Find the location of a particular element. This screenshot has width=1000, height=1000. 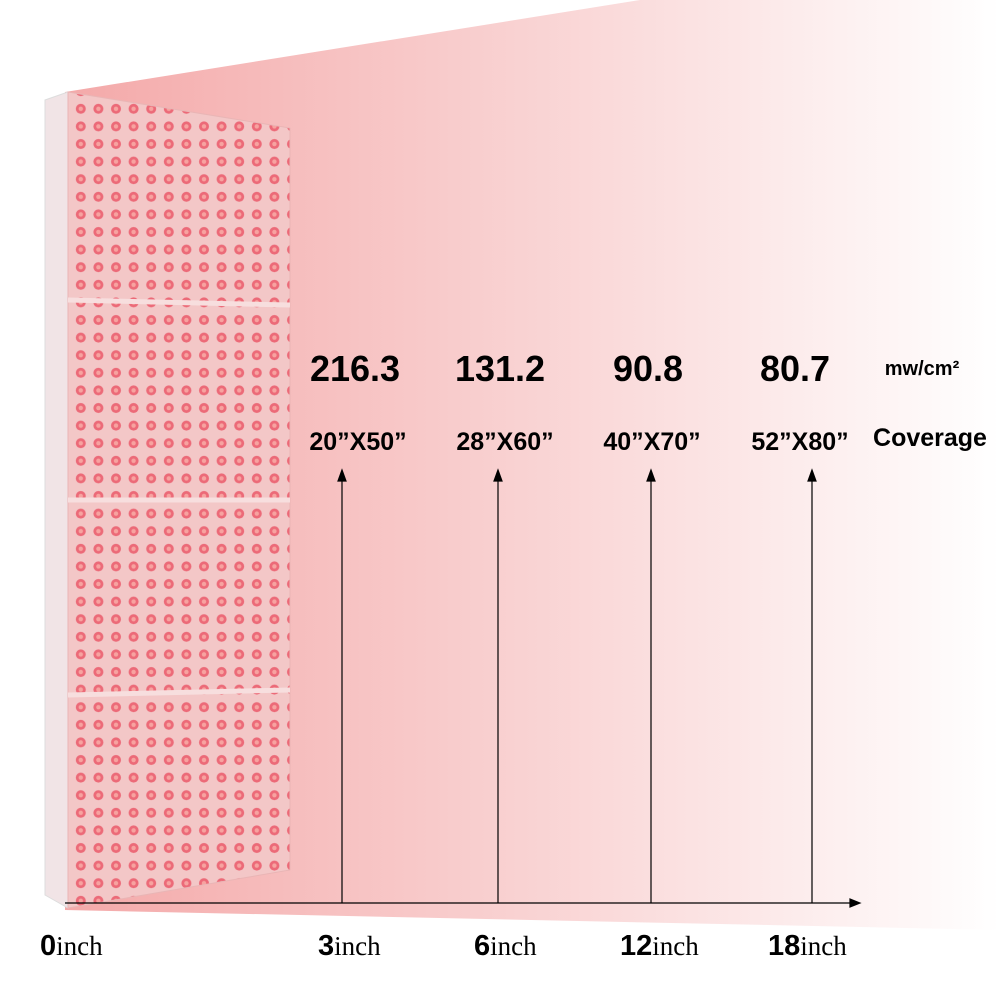

distance-number: 18 is located at coordinates (784, 946).